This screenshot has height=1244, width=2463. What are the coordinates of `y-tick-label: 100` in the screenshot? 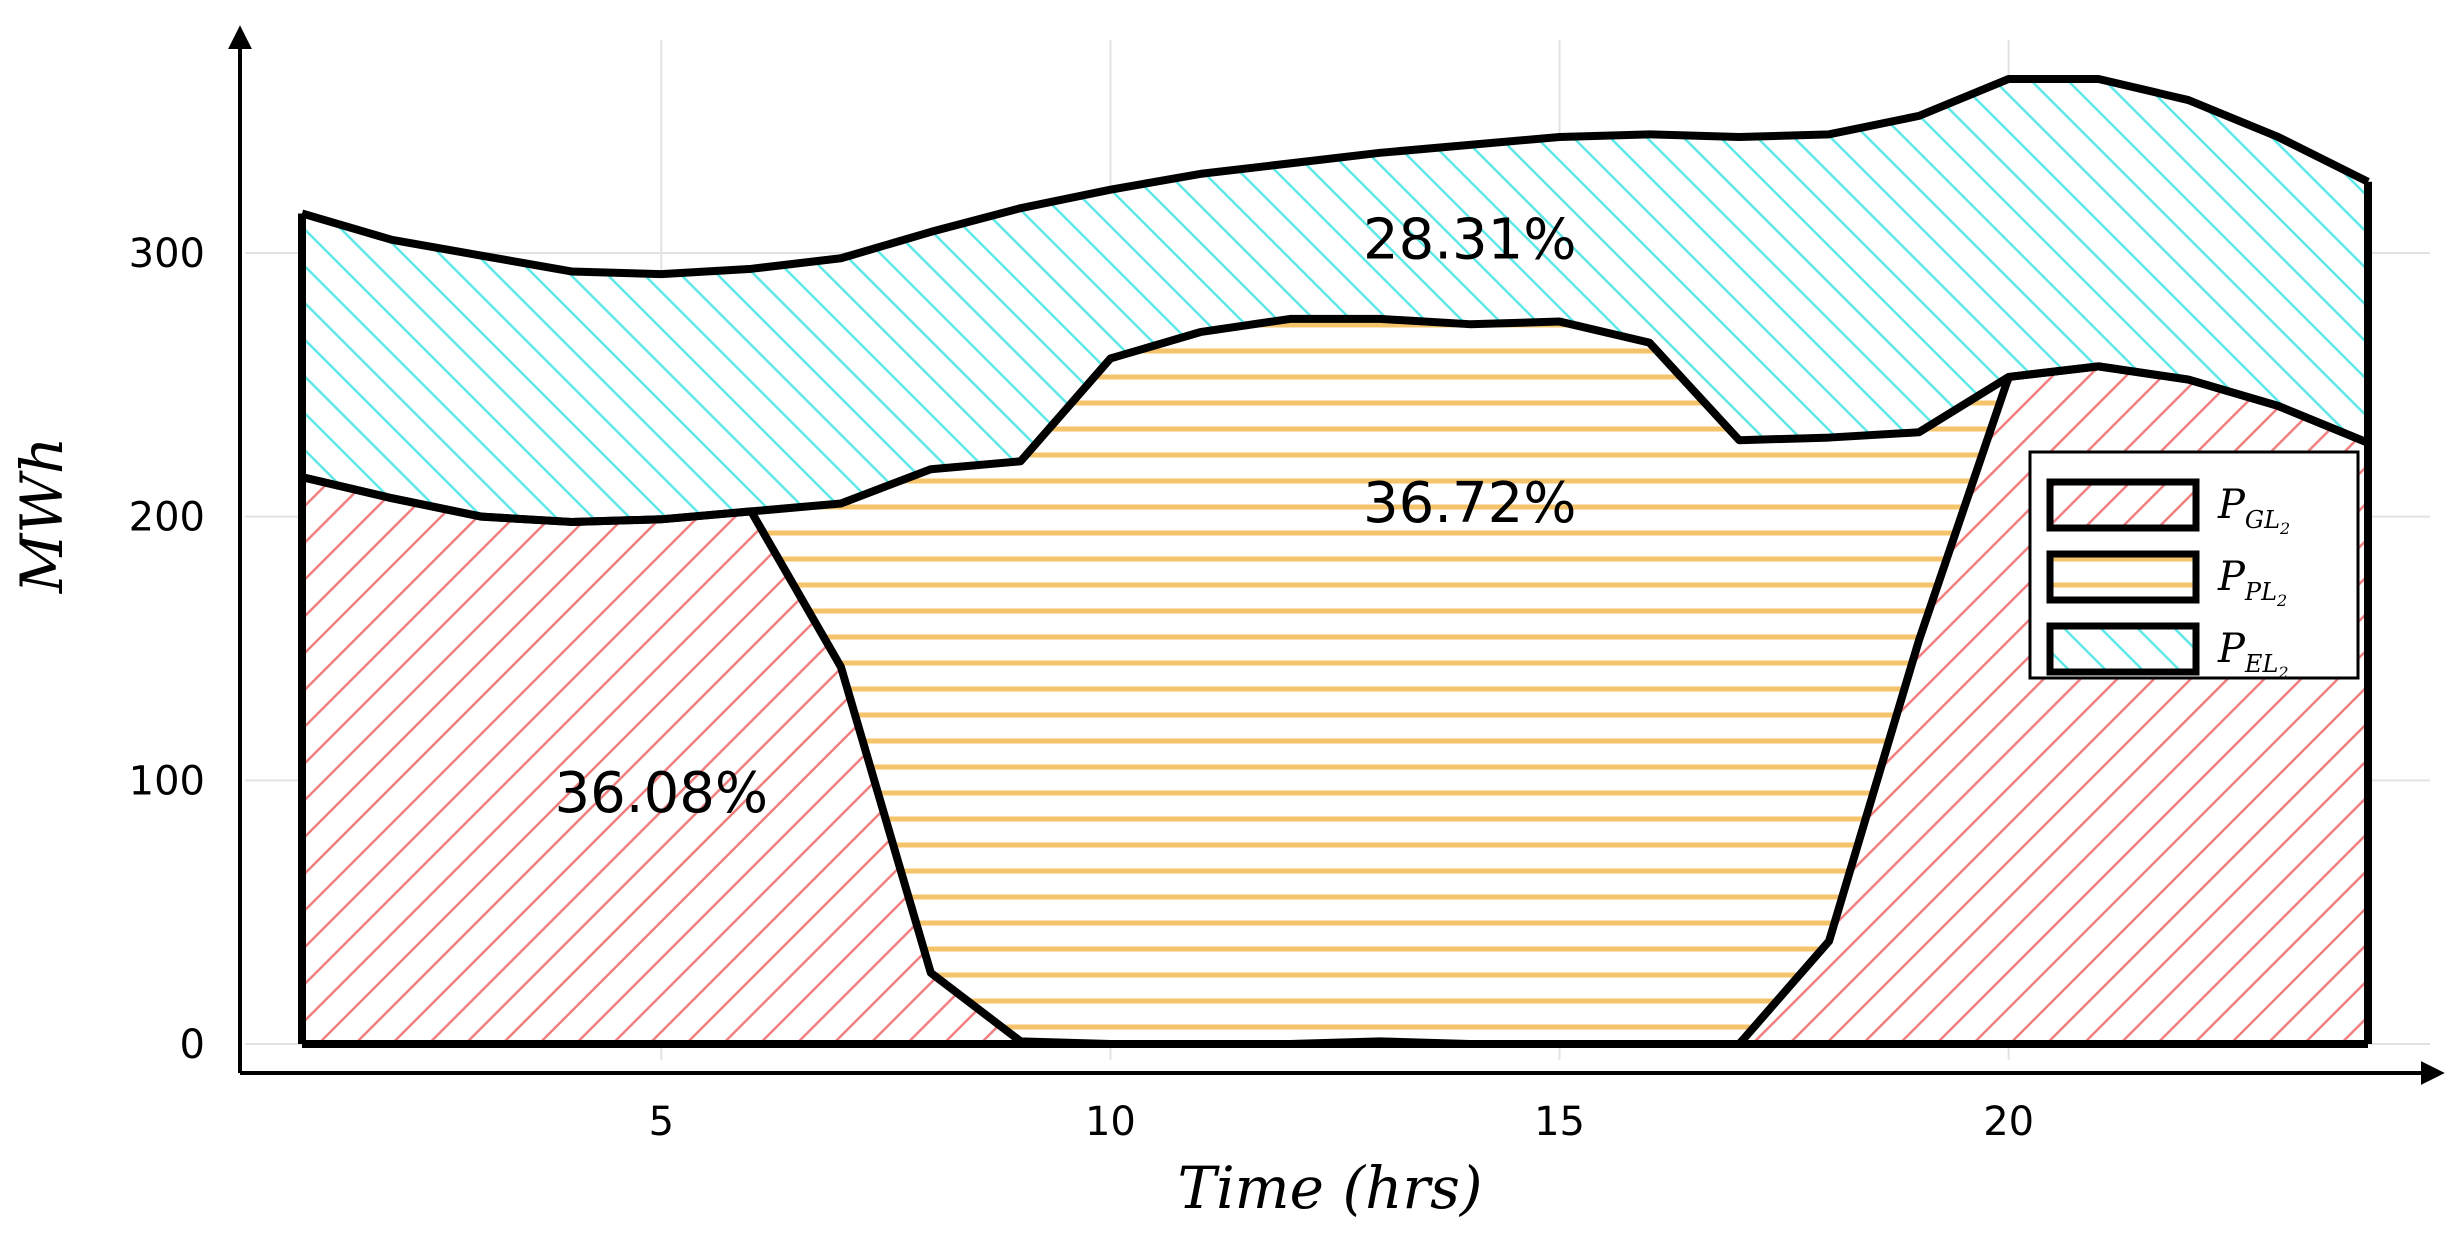 It's located at (167, 781).